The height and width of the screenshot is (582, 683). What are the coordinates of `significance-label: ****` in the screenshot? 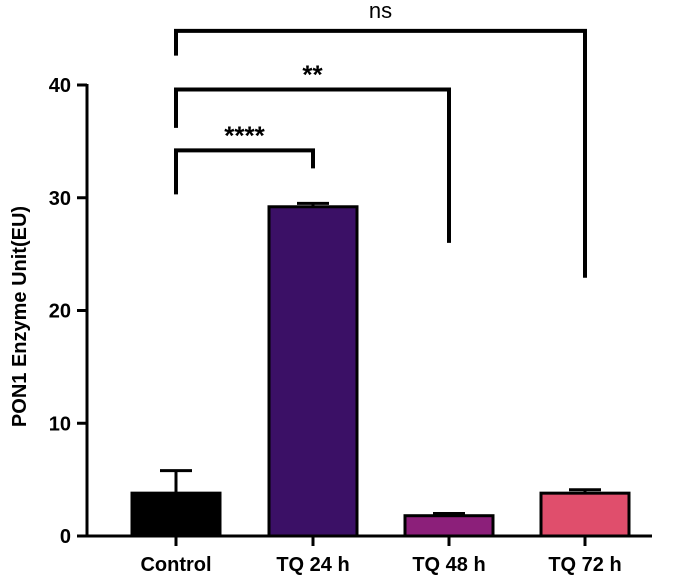 It's located at (244, 135).